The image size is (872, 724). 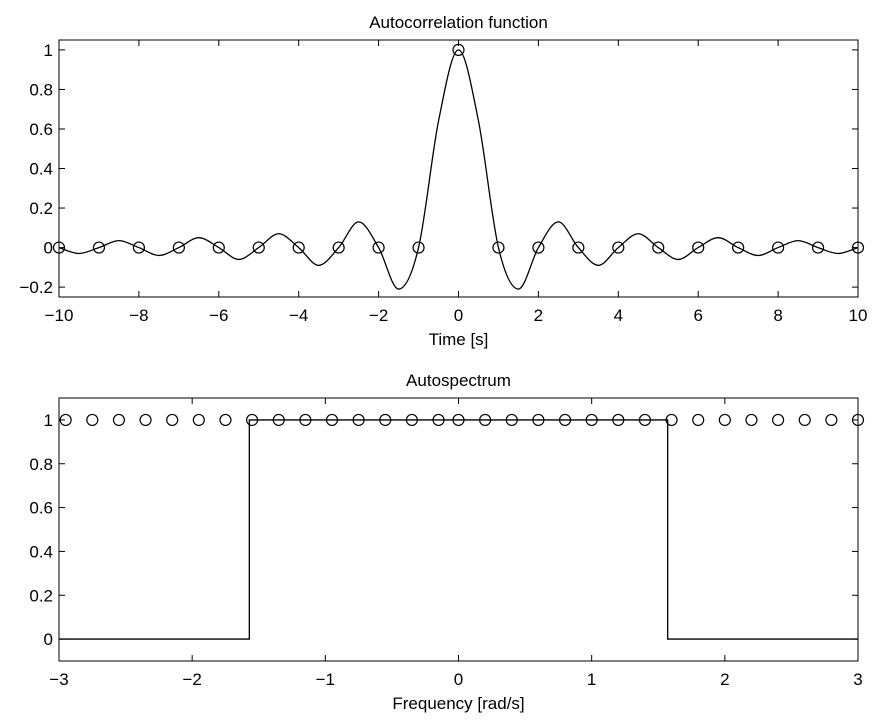 I want to click on autospectrum-x-axis-label: Frequency [rad/s], so click(x=458, y=703).